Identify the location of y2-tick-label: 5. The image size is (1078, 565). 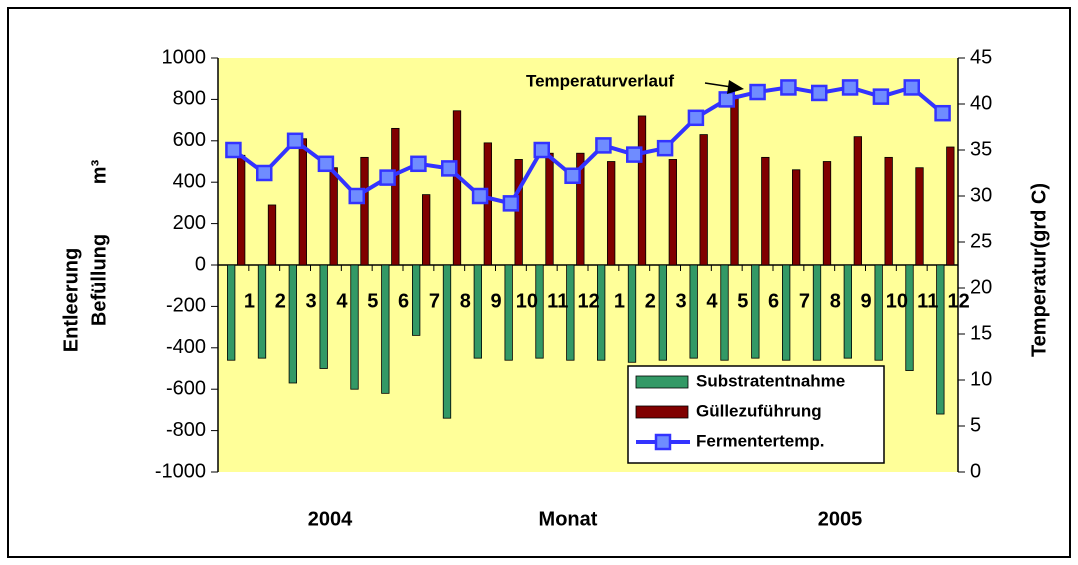
(975, 425).